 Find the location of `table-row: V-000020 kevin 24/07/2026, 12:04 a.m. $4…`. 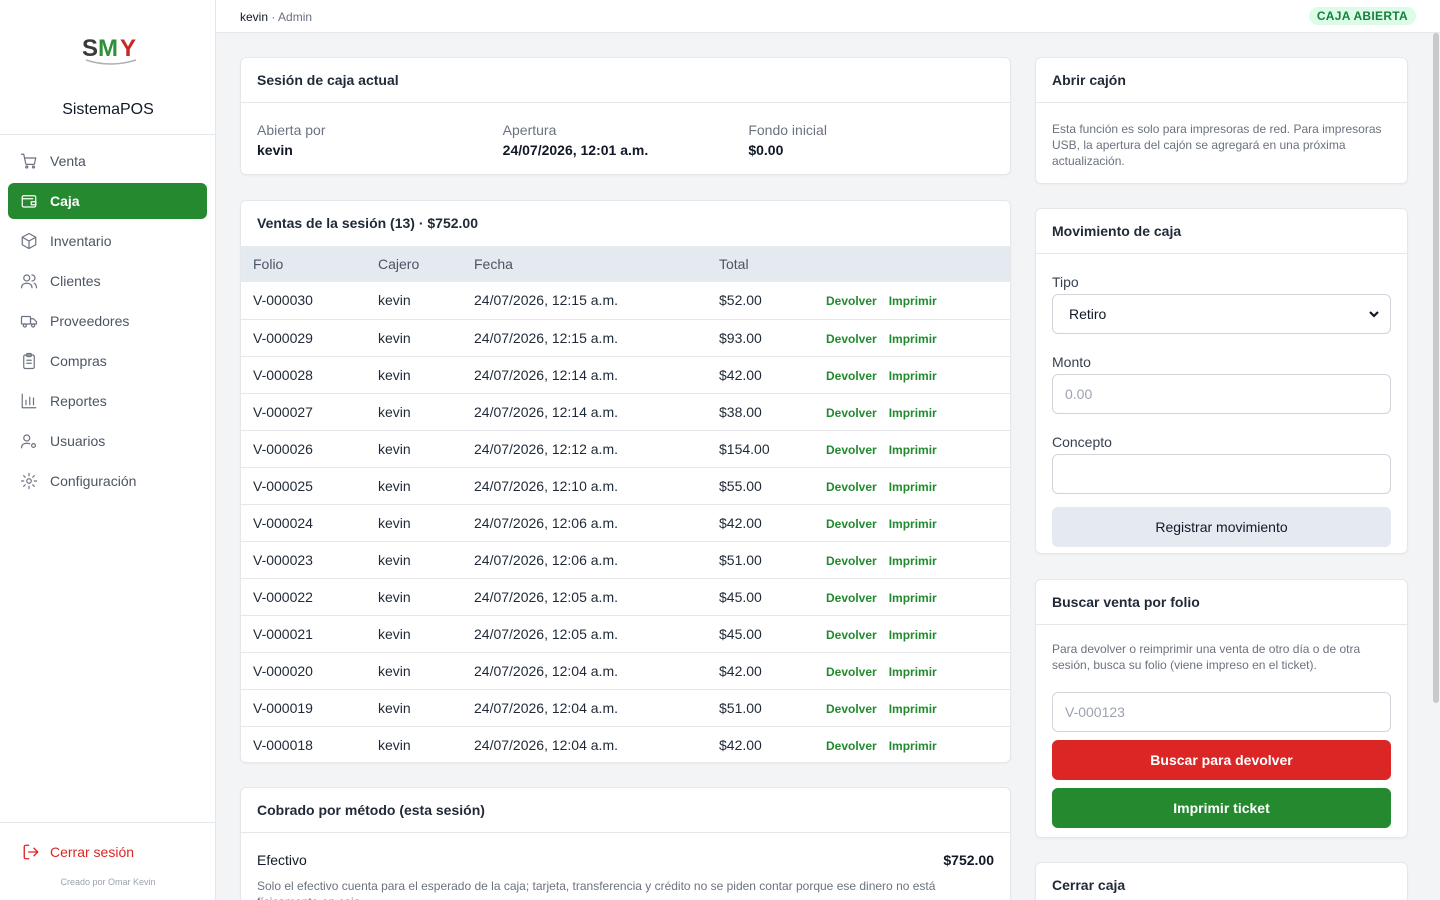

table-row: V-000020 kevin 24/07/2026, 12:04 a.m. $4… is located at coordinates (625, 670).